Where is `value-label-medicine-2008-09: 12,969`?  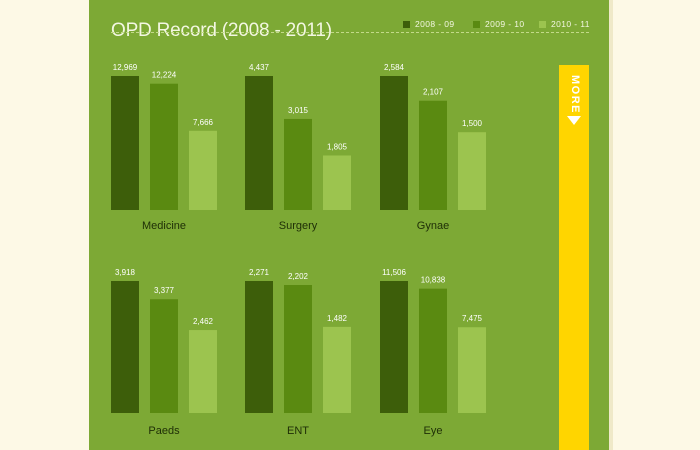 value-label-medicine-2008-09: 12,969 is located at coordinates (125, 67).